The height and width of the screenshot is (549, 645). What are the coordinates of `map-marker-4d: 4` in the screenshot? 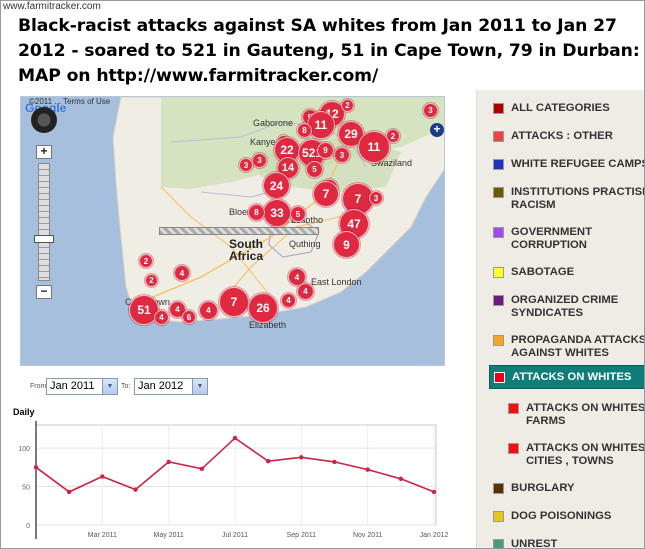 It's located at (161, 317).